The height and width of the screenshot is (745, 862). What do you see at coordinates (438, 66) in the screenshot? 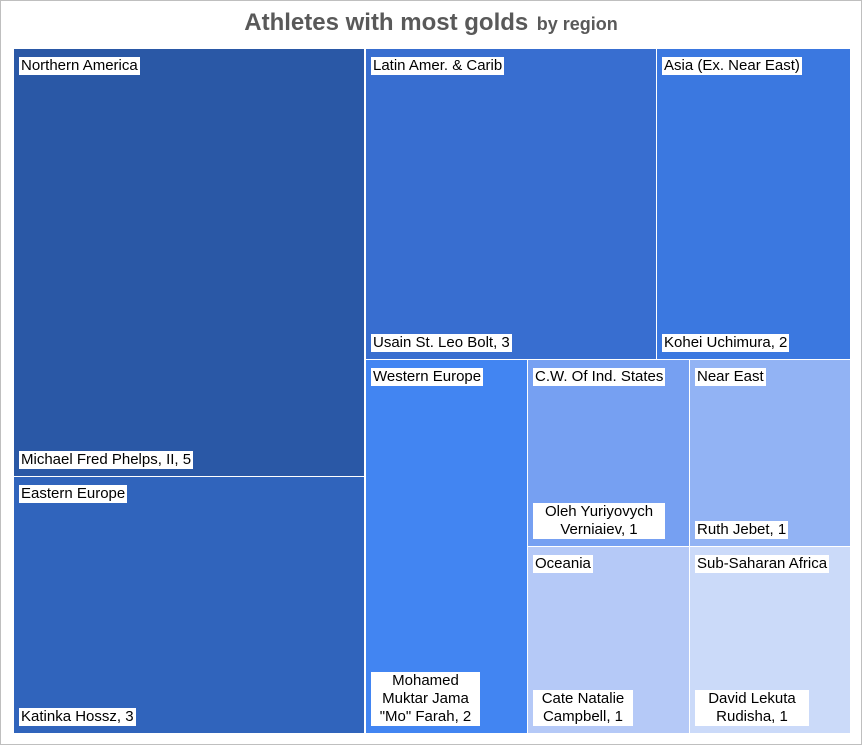
I see `tile-region-label: Latin Amer. & Carib` at bounding box center [438, 66].